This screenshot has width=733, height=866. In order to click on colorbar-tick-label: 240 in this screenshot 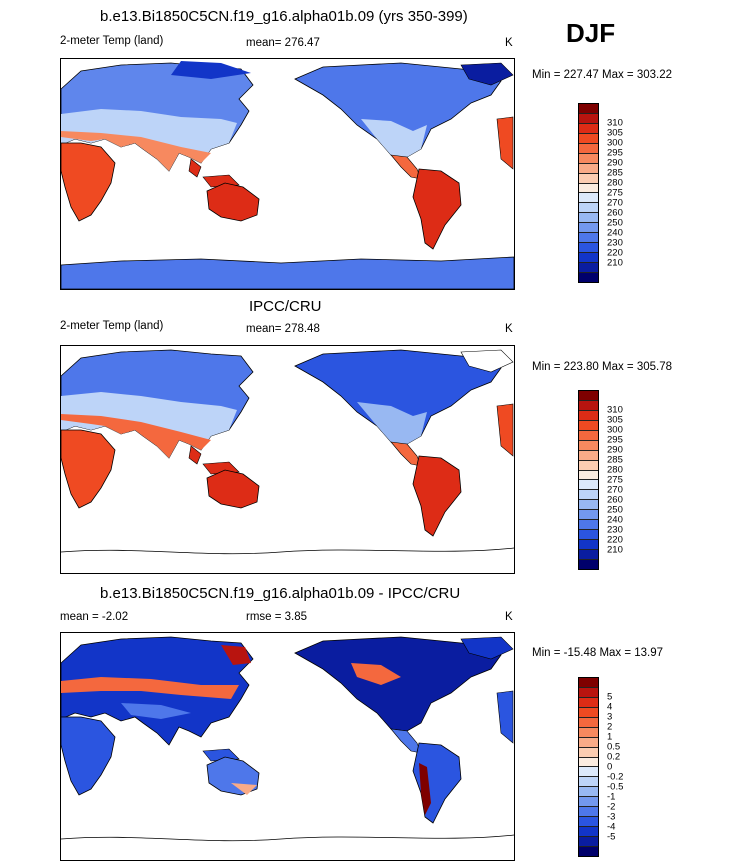, I will do `click(615, 233)`.